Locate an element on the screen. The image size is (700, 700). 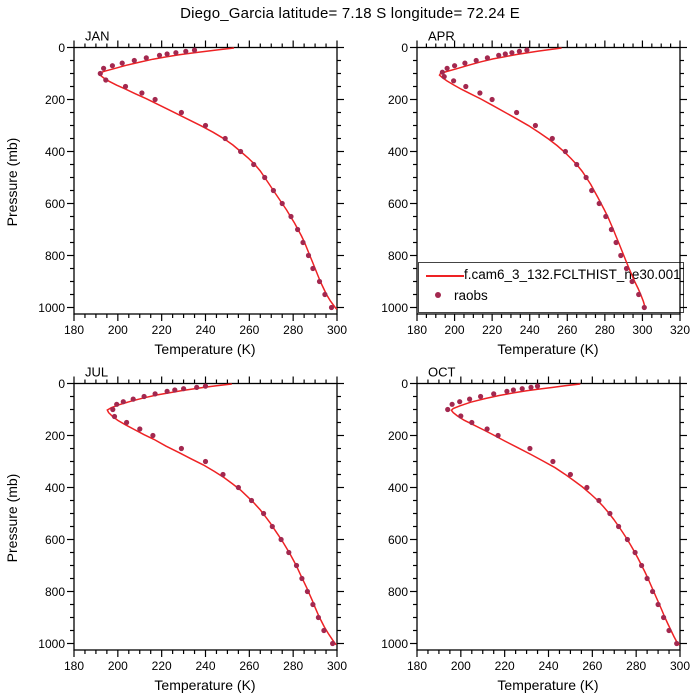
raobs-dots-jul is located at coordinates (223, 515).